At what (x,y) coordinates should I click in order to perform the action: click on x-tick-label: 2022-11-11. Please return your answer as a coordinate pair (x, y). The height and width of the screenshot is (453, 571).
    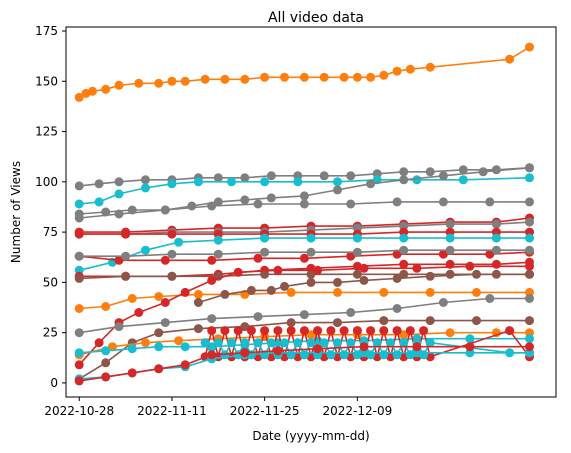
    Looking at the image, I should click on (172, 411).